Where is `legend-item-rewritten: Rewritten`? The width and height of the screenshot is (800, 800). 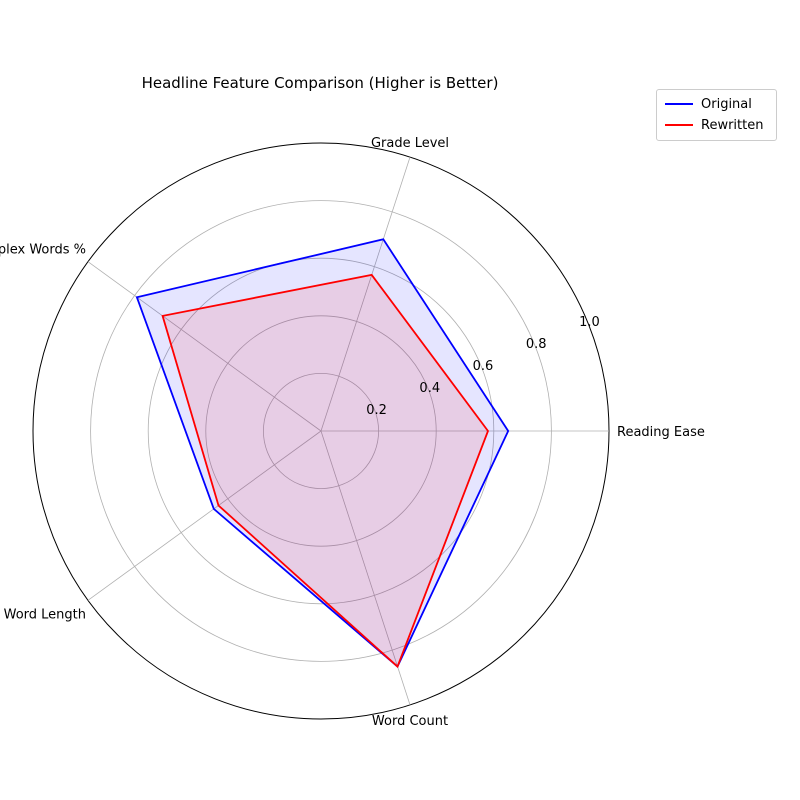 legend-item-rewritten: Rewritten is located at coordinates (714, 125).